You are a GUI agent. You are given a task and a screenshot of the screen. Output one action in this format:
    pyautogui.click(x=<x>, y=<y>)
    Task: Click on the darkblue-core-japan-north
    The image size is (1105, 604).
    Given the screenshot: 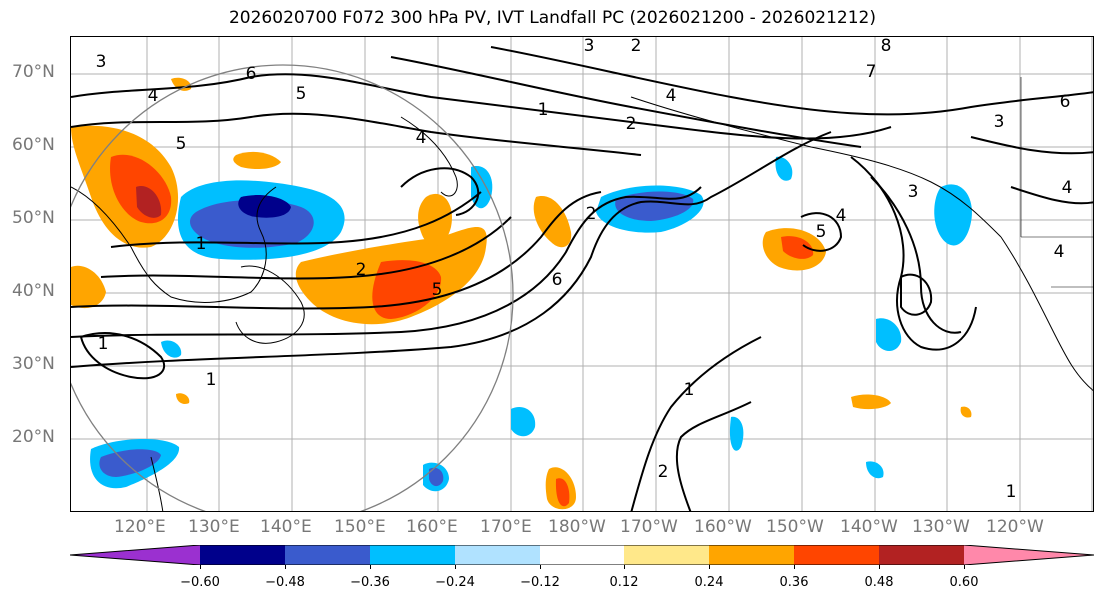 What is the action you would take?
    pyautogui.click(x=264, y=206)
    